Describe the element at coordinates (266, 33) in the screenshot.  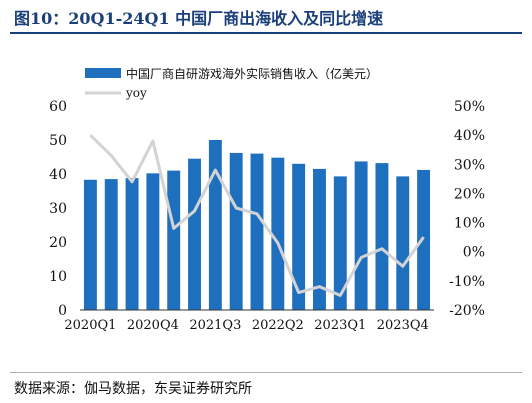
I see `title-rule` at that location.